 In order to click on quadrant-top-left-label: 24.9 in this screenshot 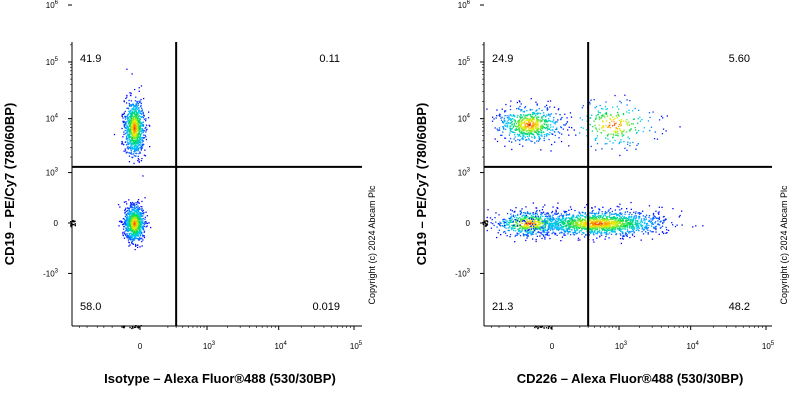, I will do `click(502, 59)`.